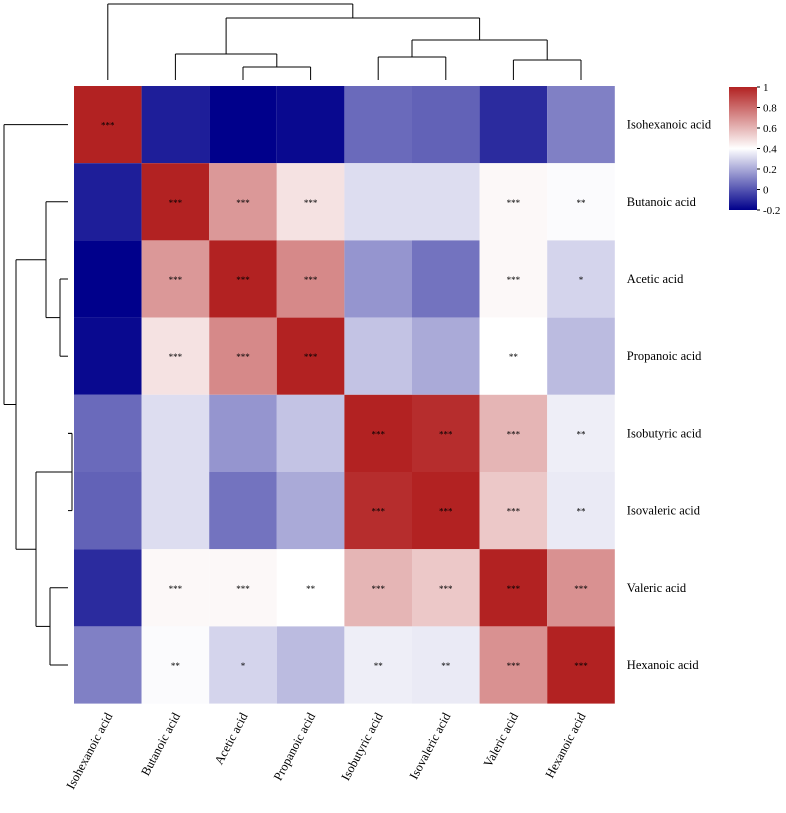  I want to click on colorbar-tick-label: 0.4, so click(770, 150).